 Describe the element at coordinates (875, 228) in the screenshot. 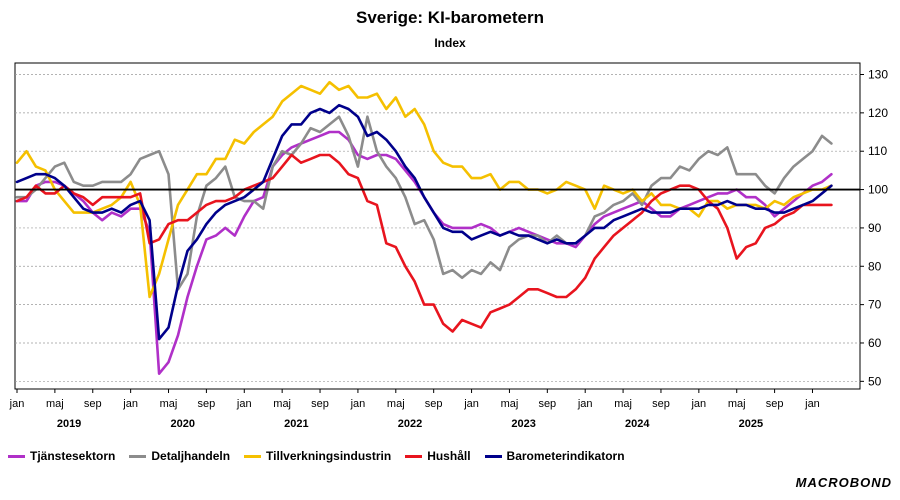

I see `y-tick-label: 90` at that location.